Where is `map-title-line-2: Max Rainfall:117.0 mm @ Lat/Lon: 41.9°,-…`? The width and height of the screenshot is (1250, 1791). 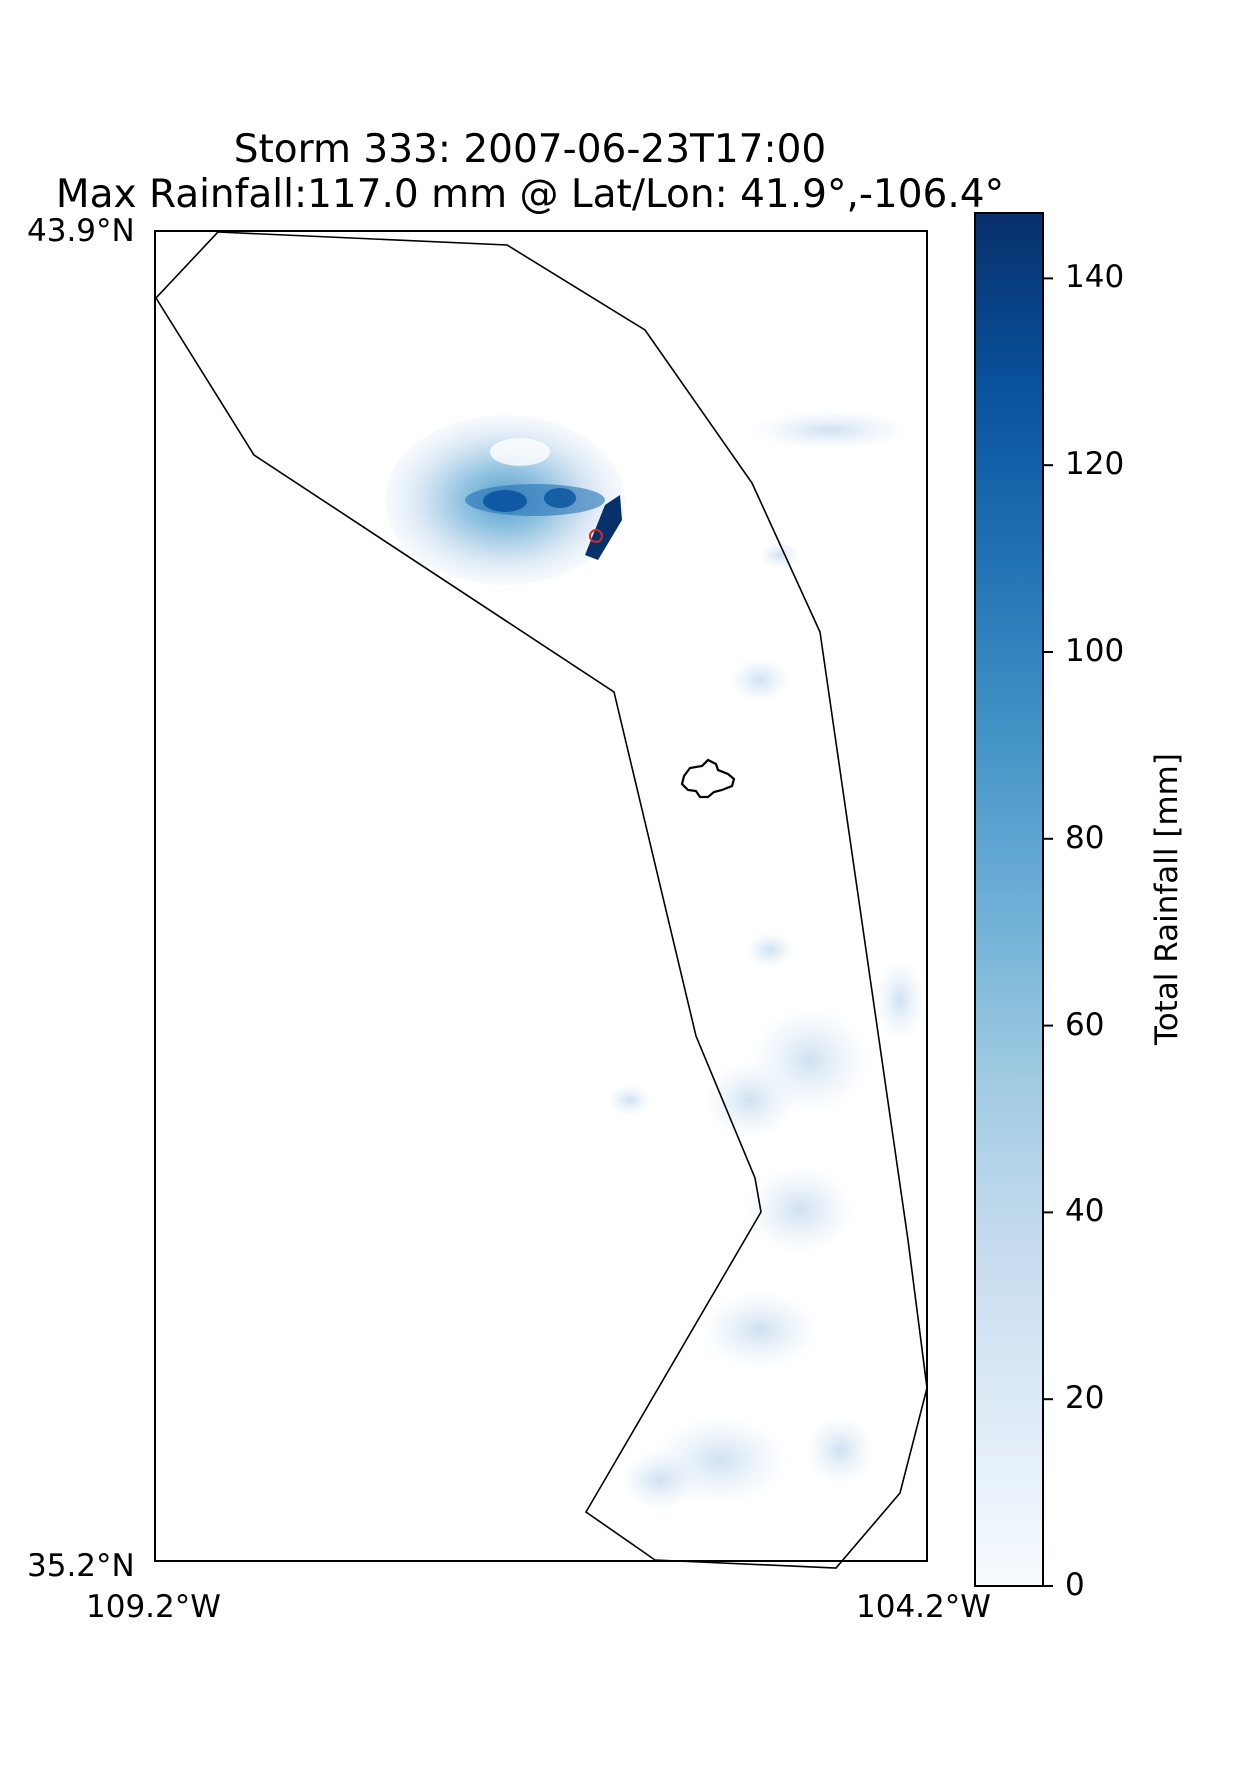 map-title-line-2: Max Rainfall:117.0 mm @ Lat/Lon: 41.9°,-… is located at coordinates (530, 194).